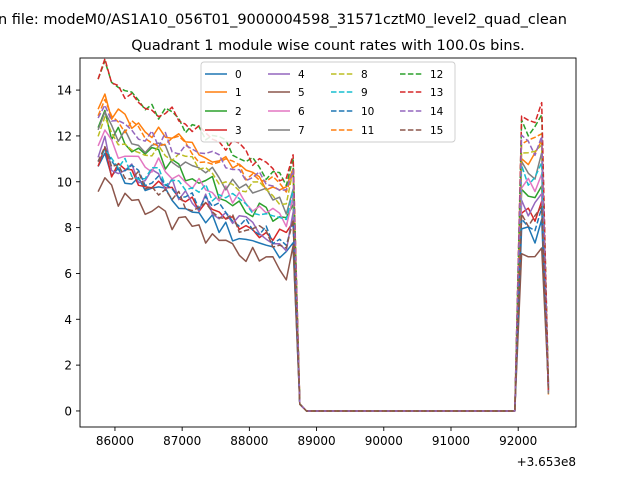 This screenshot has height=480, width=640. I want to click on x-tick-label: 92000, so click(518, 441).